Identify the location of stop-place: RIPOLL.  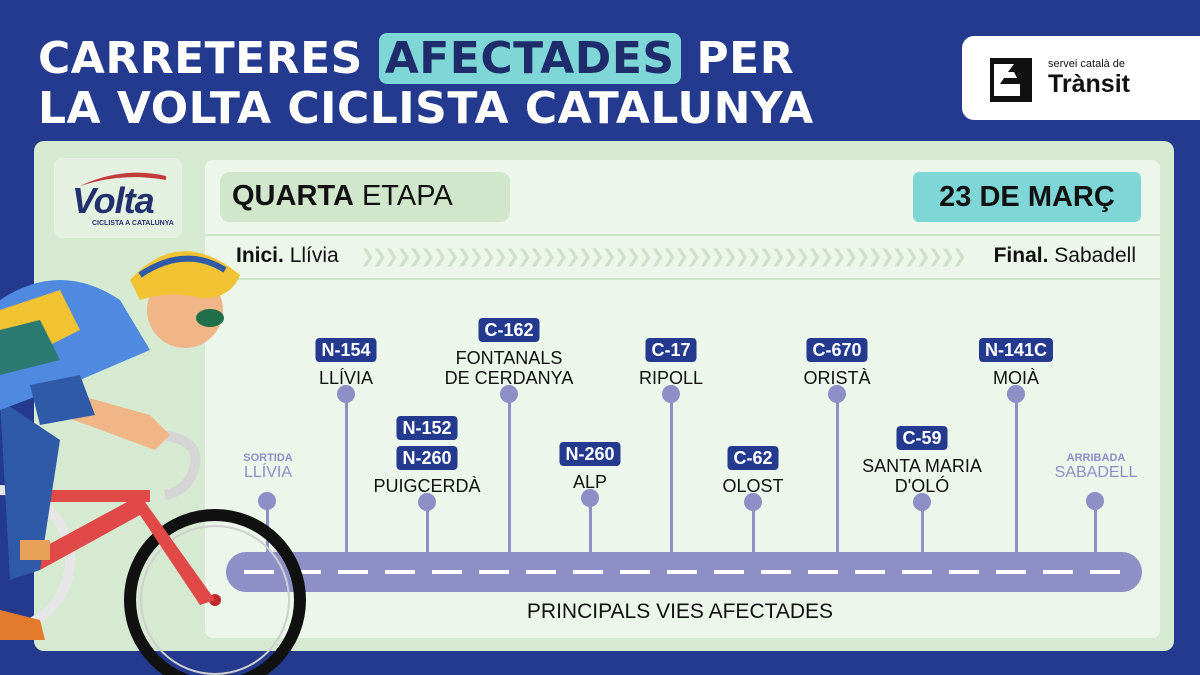
(671, 378).